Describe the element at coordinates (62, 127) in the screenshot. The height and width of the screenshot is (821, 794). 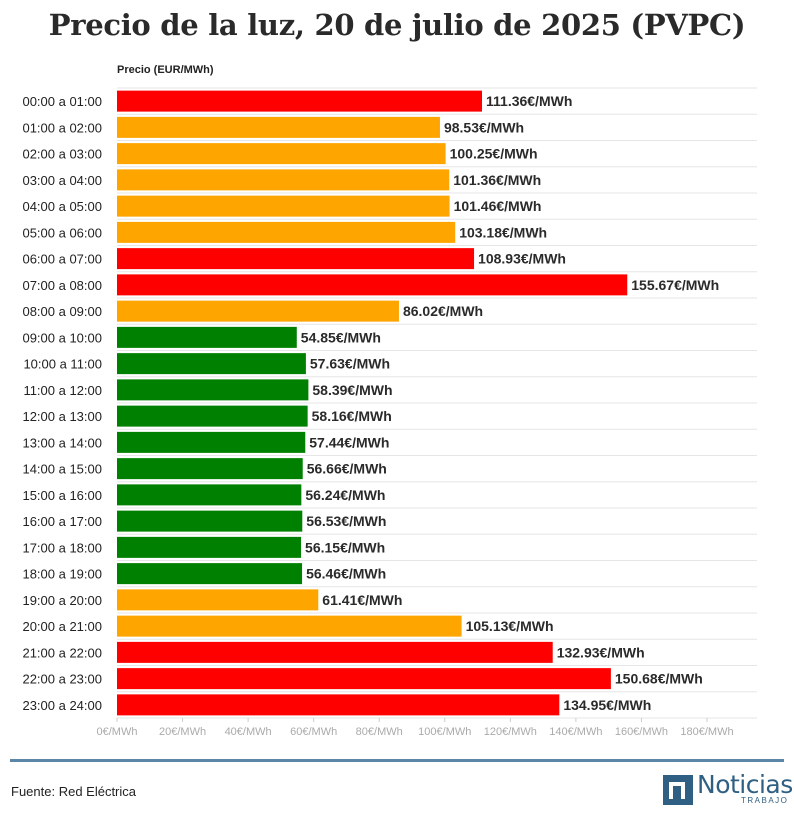
I see `category-label: 01:00 a 02:00` at that location.